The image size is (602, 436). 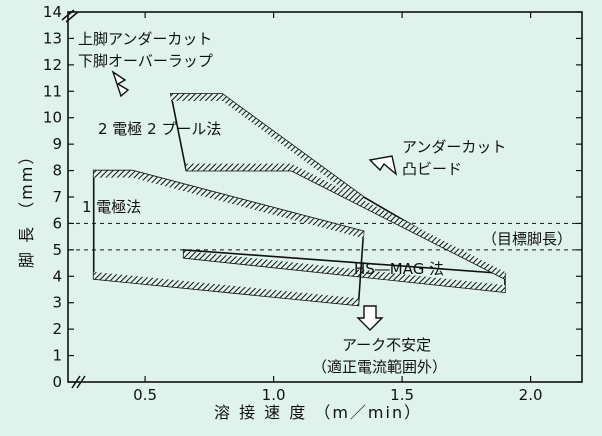 What do you see at coordinates (57, 356) in the screenshot?
I see `y-tick-label-1: 1` at bounding box center [57, 356].